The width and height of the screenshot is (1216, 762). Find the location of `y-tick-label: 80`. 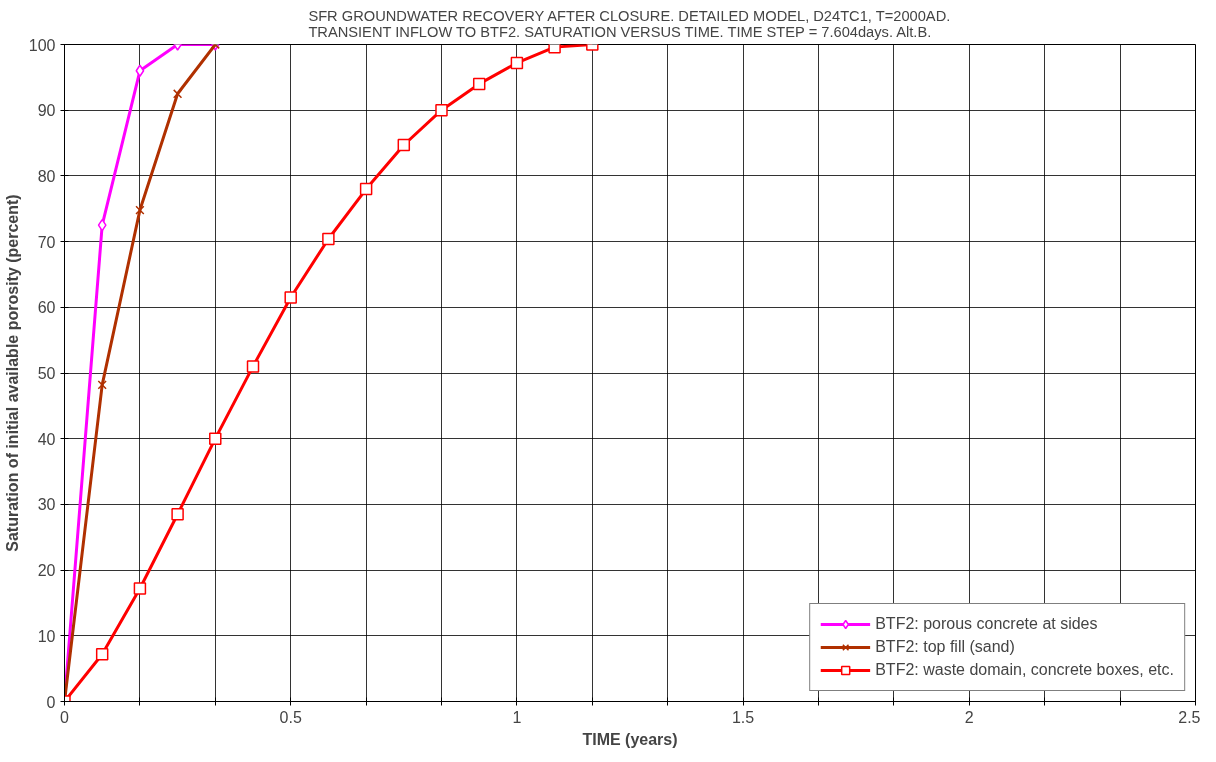

y-tick-label: 80 is located at coordinates (46, 176).